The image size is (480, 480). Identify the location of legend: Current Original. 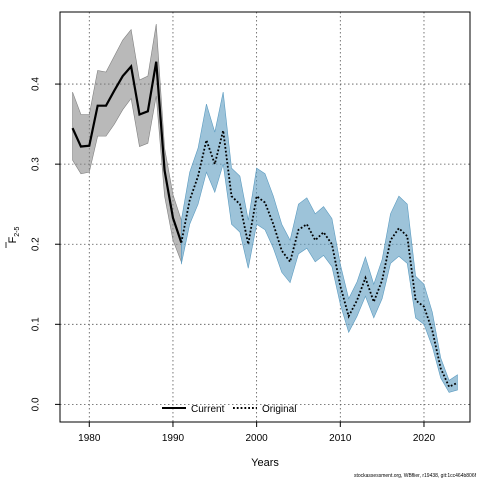
(229, 409).